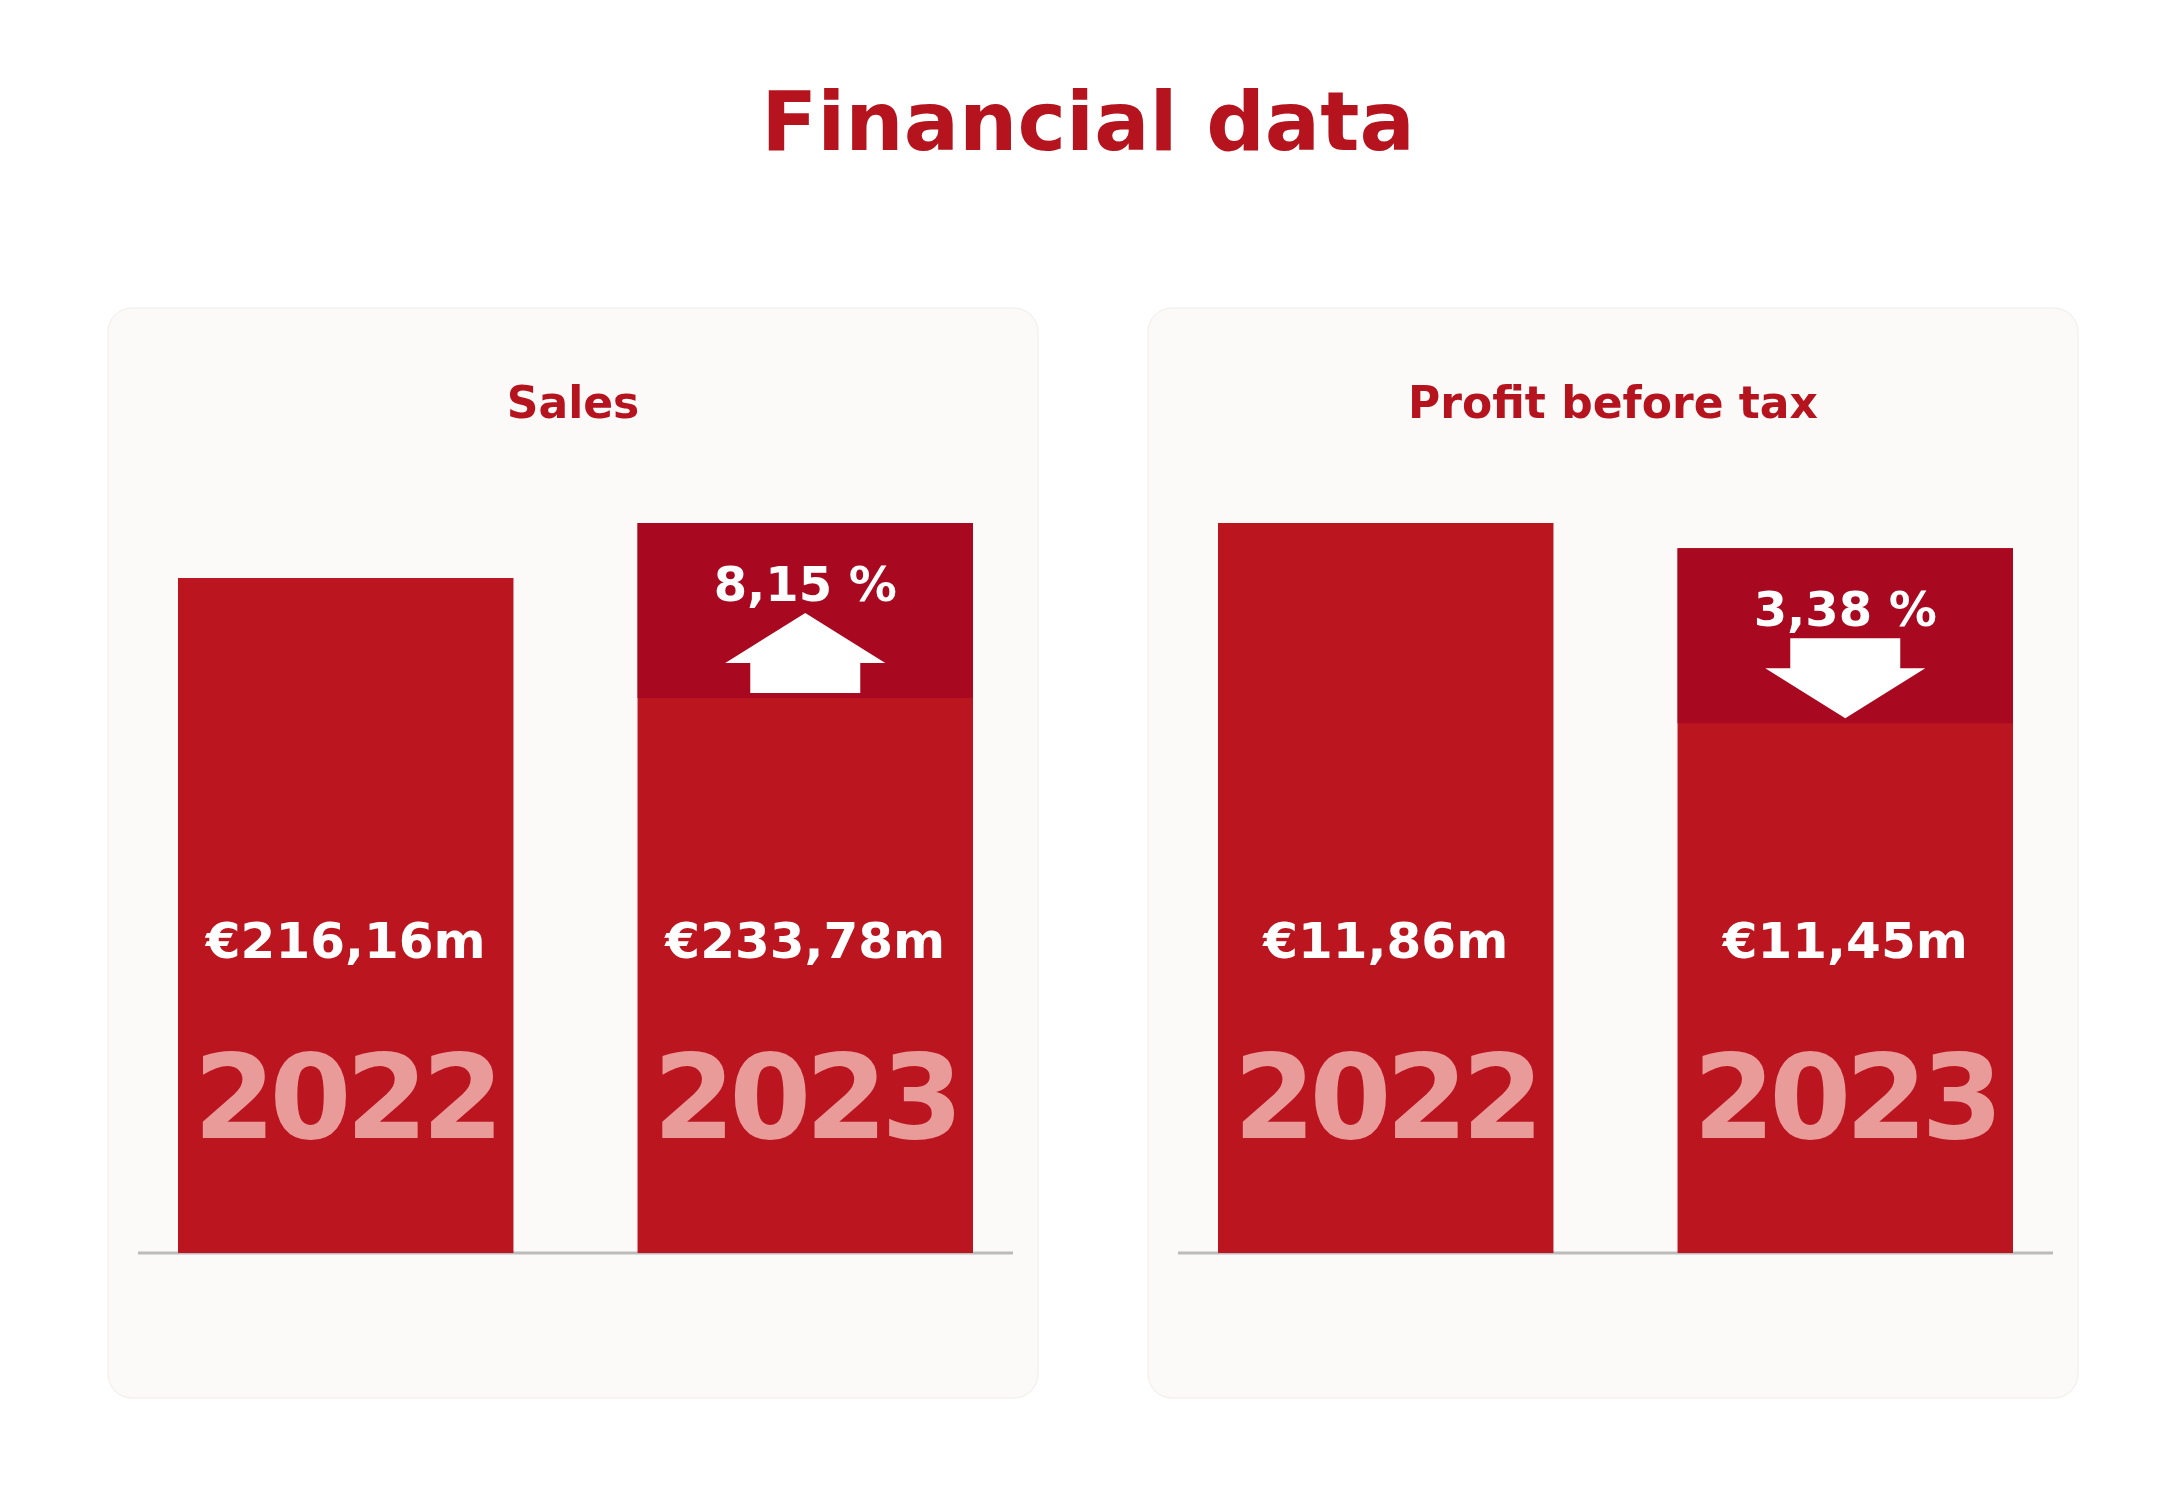  What do you see at coordinates (805, 584) in the screenshot?
I see `annotation: 8,15 %` at bounding box center [805, 584].